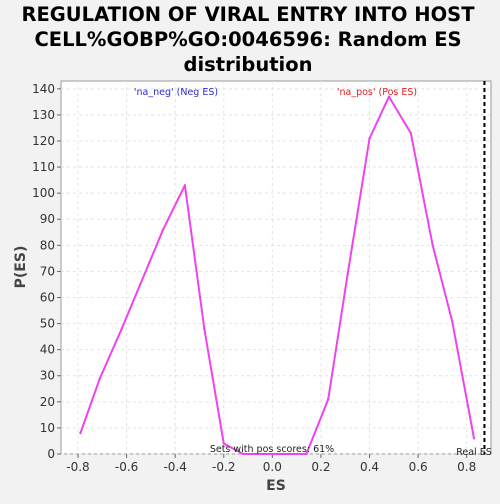 The image size is (500, 504). I want to click on x-tick-label: 0.4, so click(369, 467).